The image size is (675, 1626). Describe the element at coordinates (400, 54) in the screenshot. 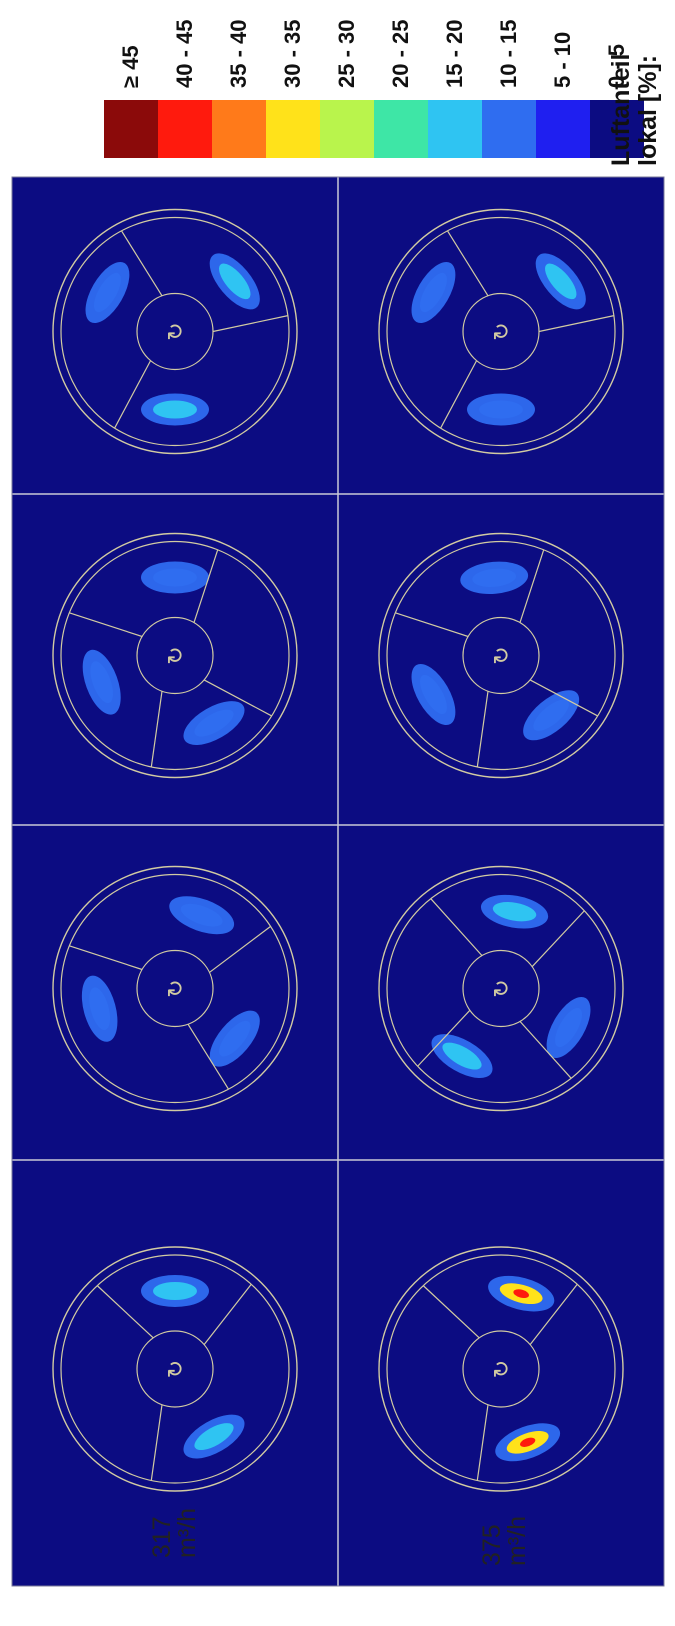

I see `legend-class-label: 20 - 25` at that location.